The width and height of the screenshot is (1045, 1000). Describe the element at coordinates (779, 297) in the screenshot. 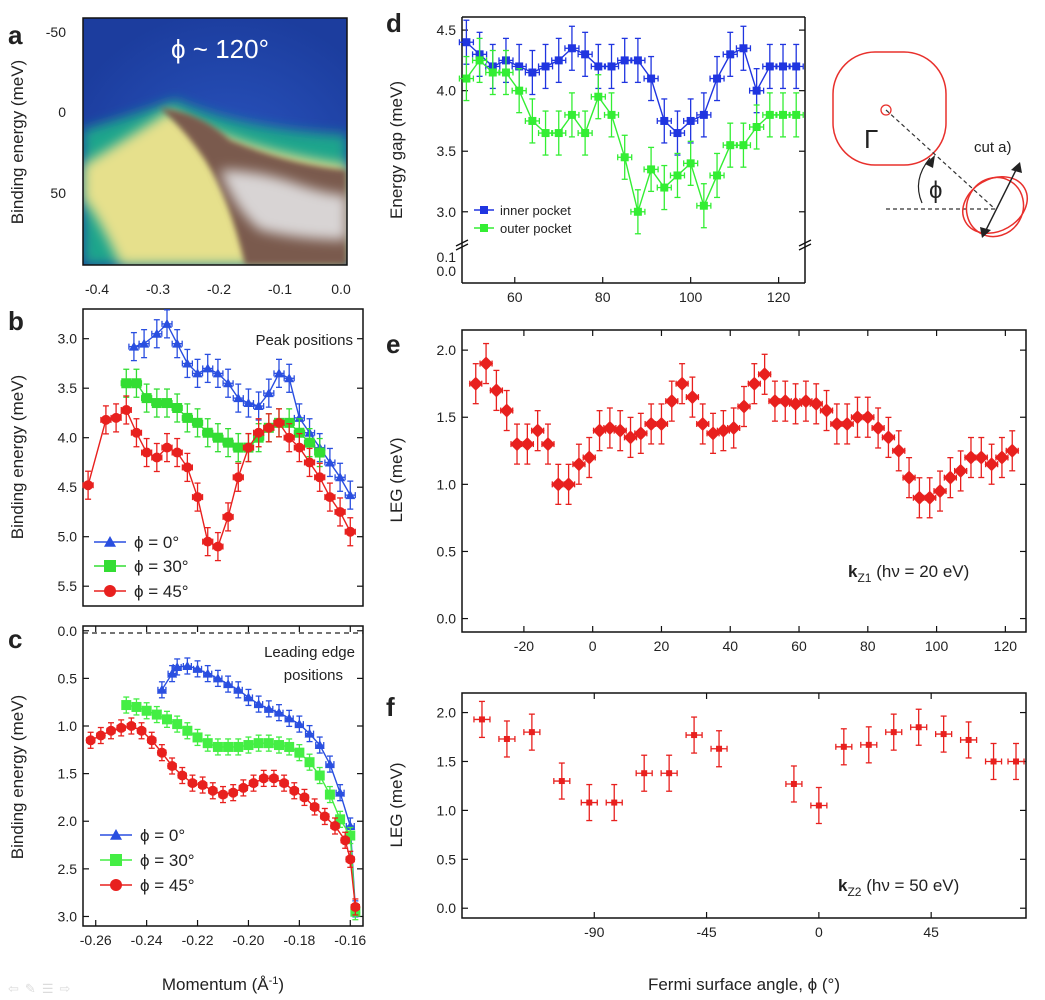

I see `x-tick-label: 120` at that location.